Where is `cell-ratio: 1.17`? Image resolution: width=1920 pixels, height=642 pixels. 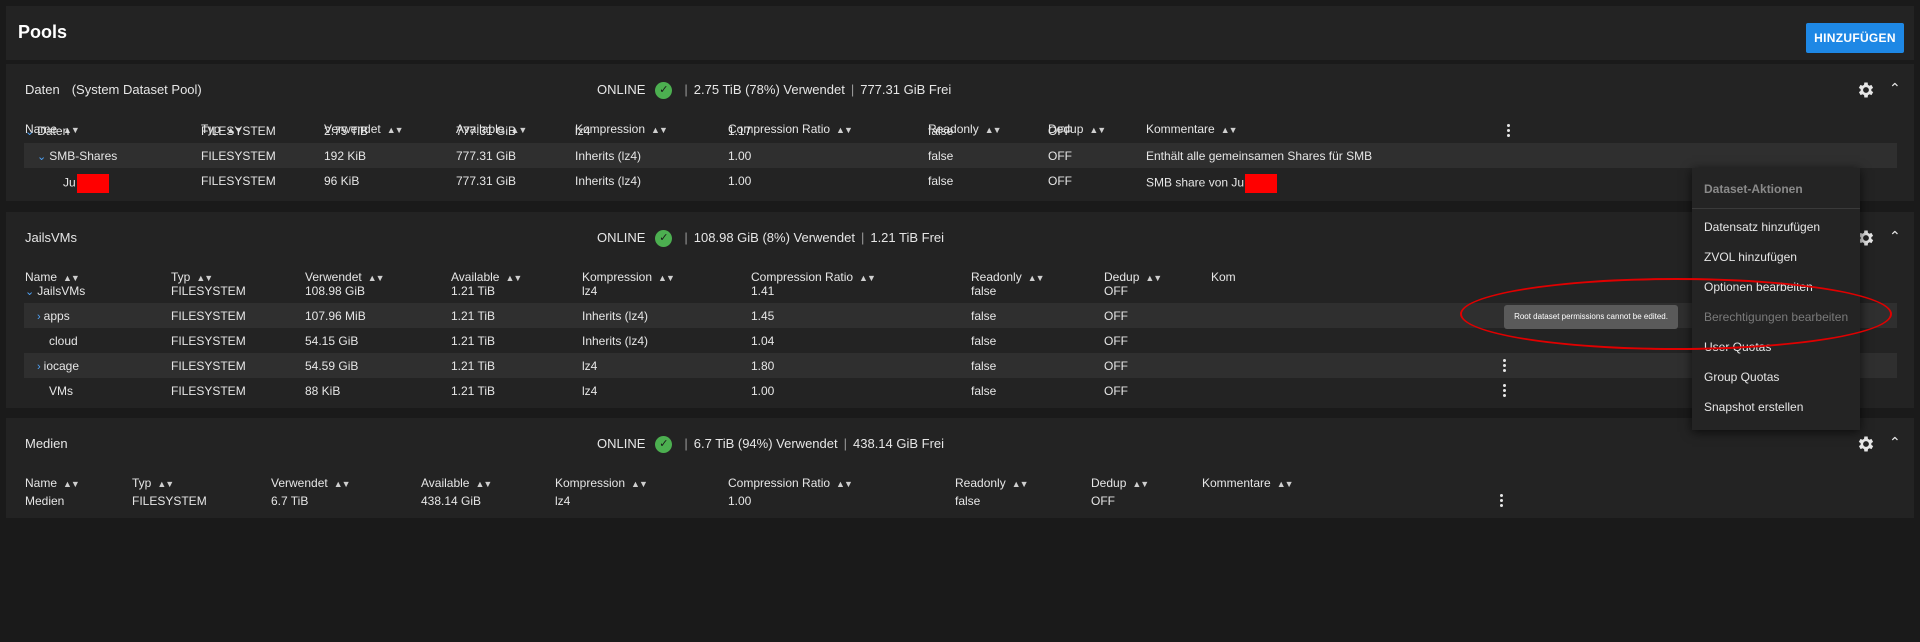
cell-ratio: 1.17 is located at coordinates (740, 131).